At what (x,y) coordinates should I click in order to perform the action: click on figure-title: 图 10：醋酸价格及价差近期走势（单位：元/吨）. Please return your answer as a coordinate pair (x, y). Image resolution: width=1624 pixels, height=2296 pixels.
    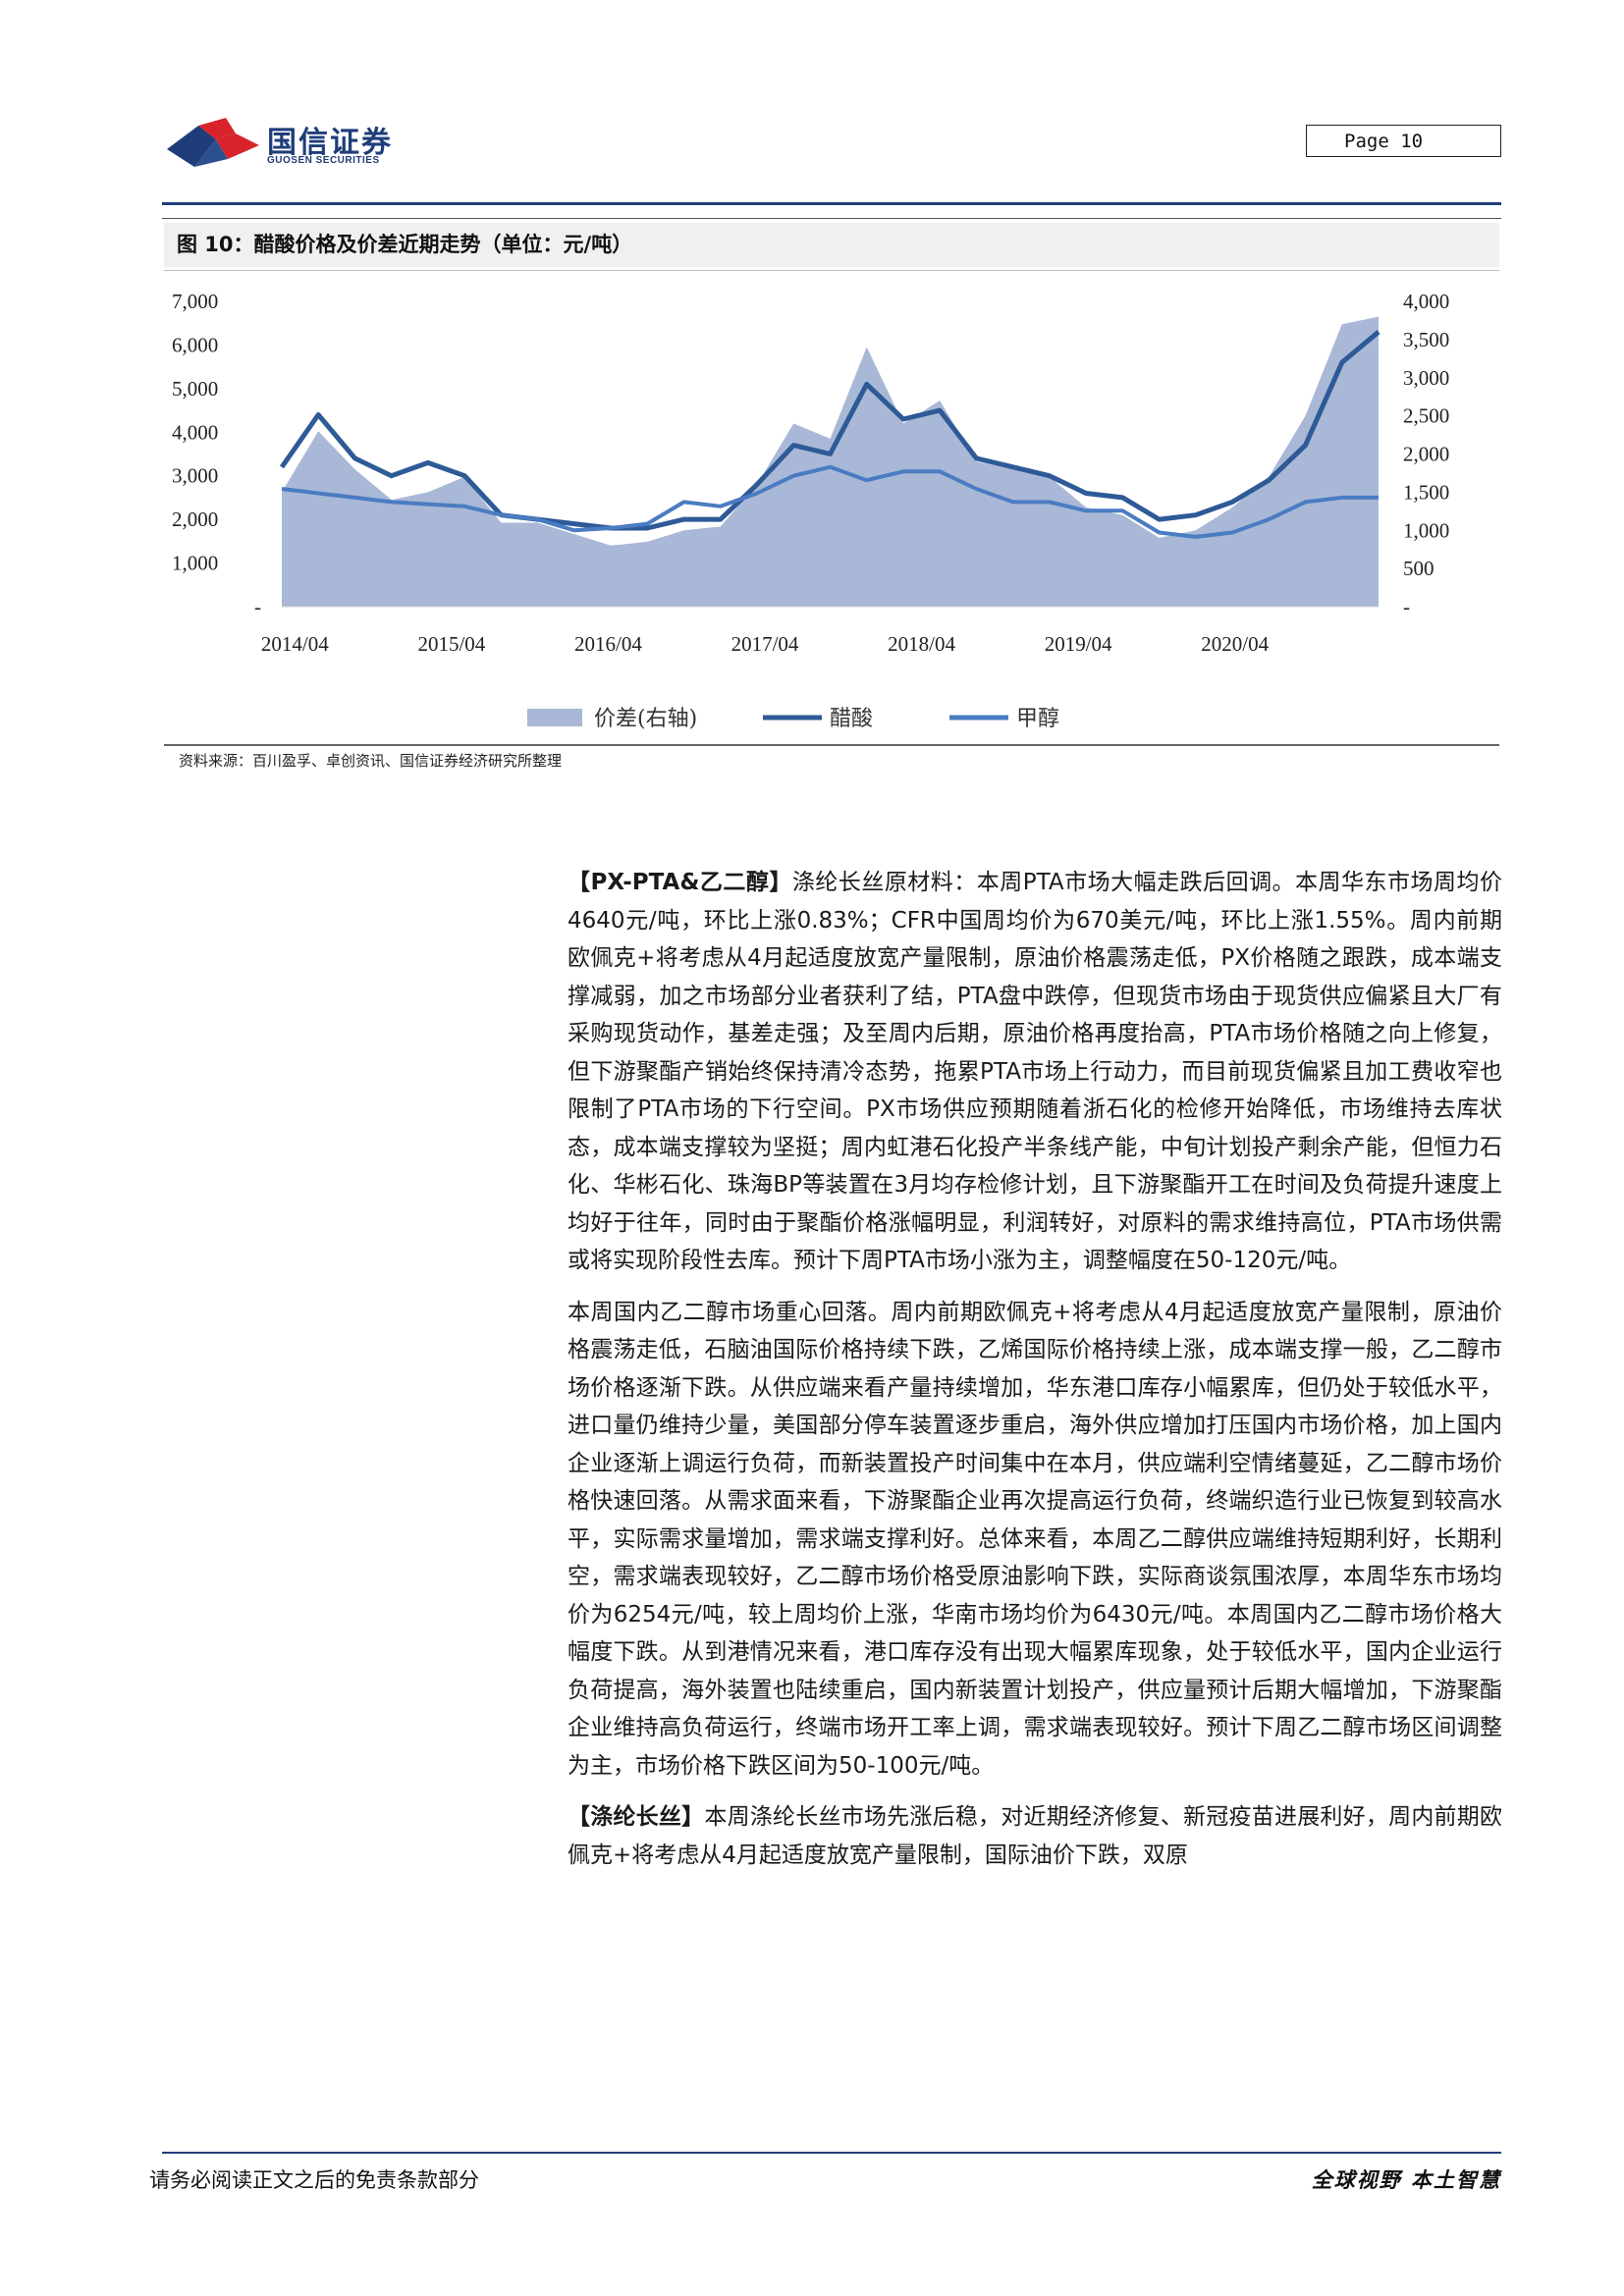
    Looking at the image, I should click on (405, 245).